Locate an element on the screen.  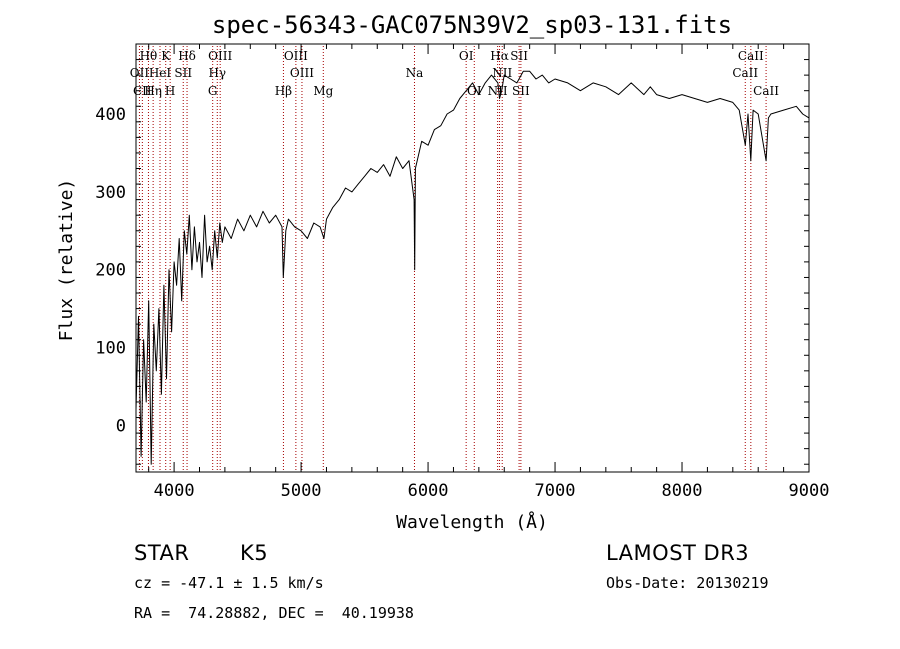
line-label-10: G is located at coordinates (213, 91).